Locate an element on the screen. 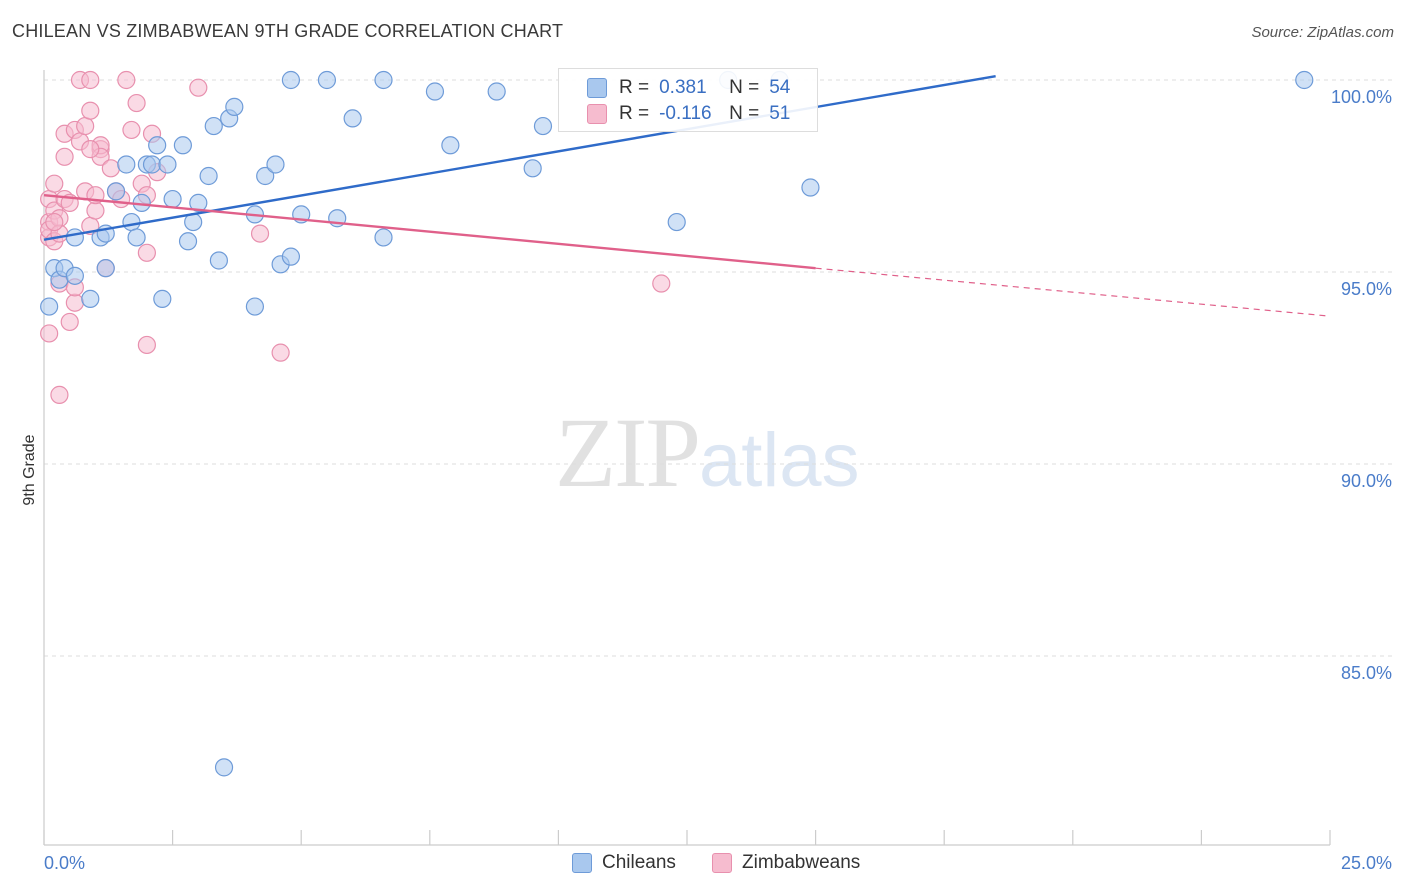 The image size is (1406, 892). y-axis-label: 9th Grade is located at coordinates (29, 469).